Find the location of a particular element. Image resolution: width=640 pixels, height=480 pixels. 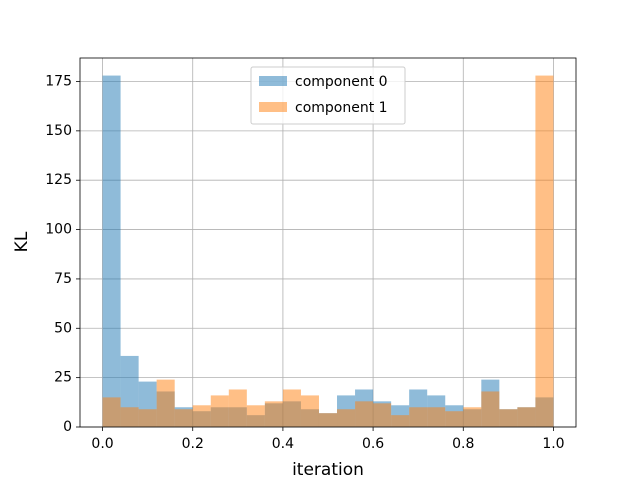

y-tick-label: 50 is located at coordinates (63, 328).